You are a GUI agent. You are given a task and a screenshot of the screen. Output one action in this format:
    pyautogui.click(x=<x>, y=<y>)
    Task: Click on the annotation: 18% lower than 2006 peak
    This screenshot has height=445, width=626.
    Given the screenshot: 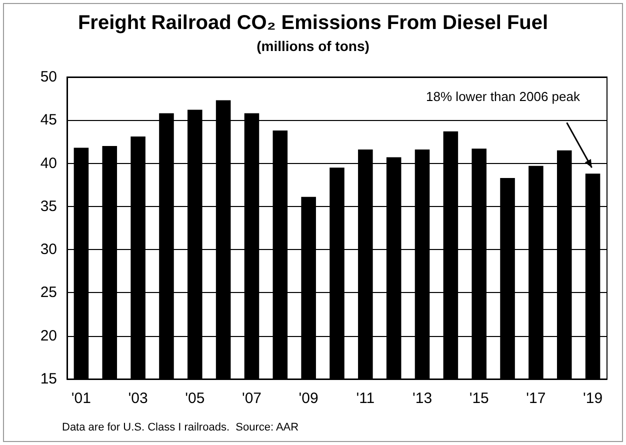 What is the action you would take?
    pyautogui.click(x=503, y=96)
    